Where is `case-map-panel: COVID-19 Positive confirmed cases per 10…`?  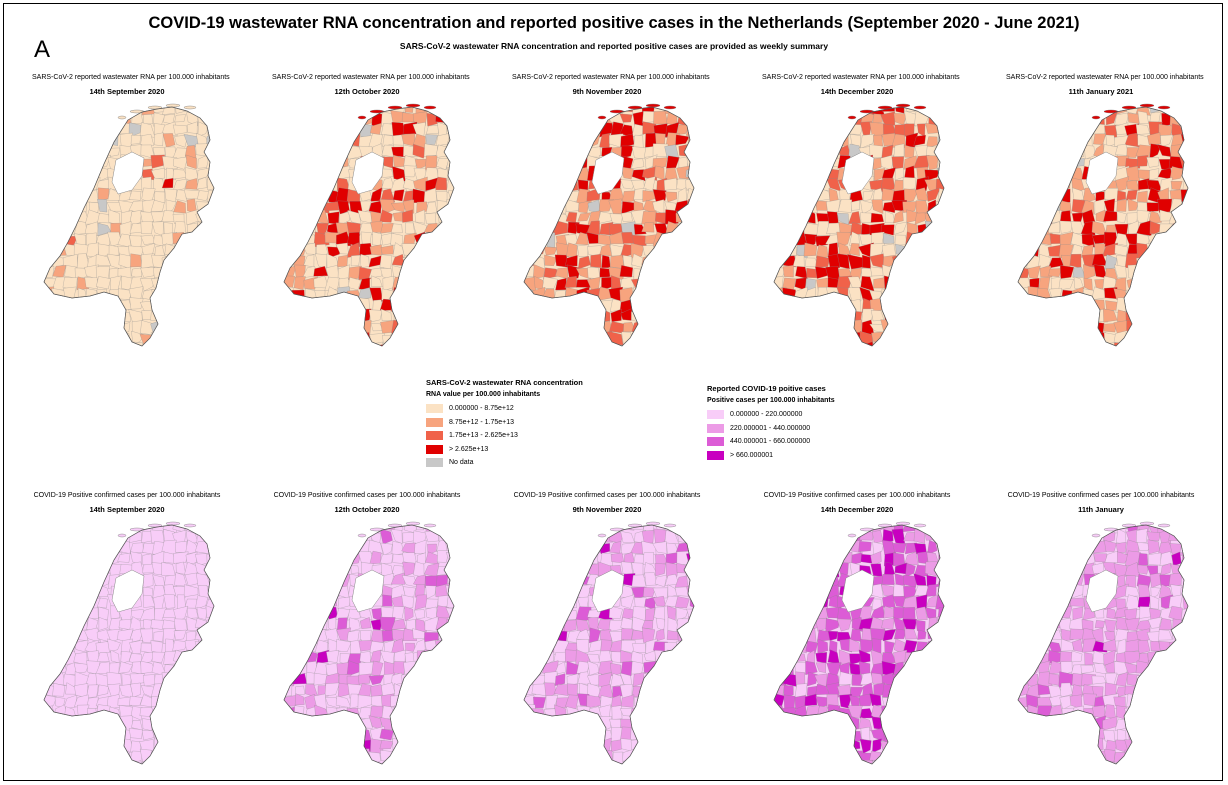
case-map-panel: COVID-19 Positive confirmed cases per 10… is located at coordinates (857, 637).